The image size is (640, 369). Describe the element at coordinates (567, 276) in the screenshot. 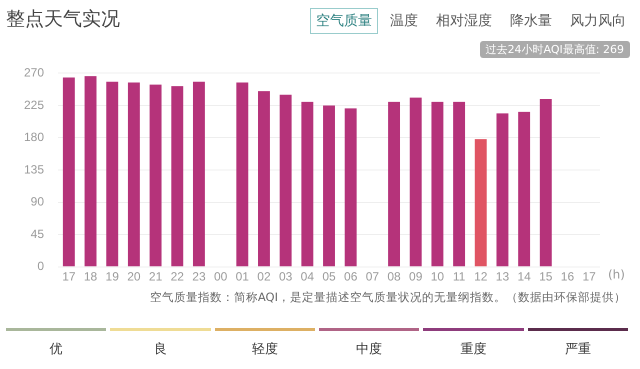

I see `x-tick-label: 16` at that location.